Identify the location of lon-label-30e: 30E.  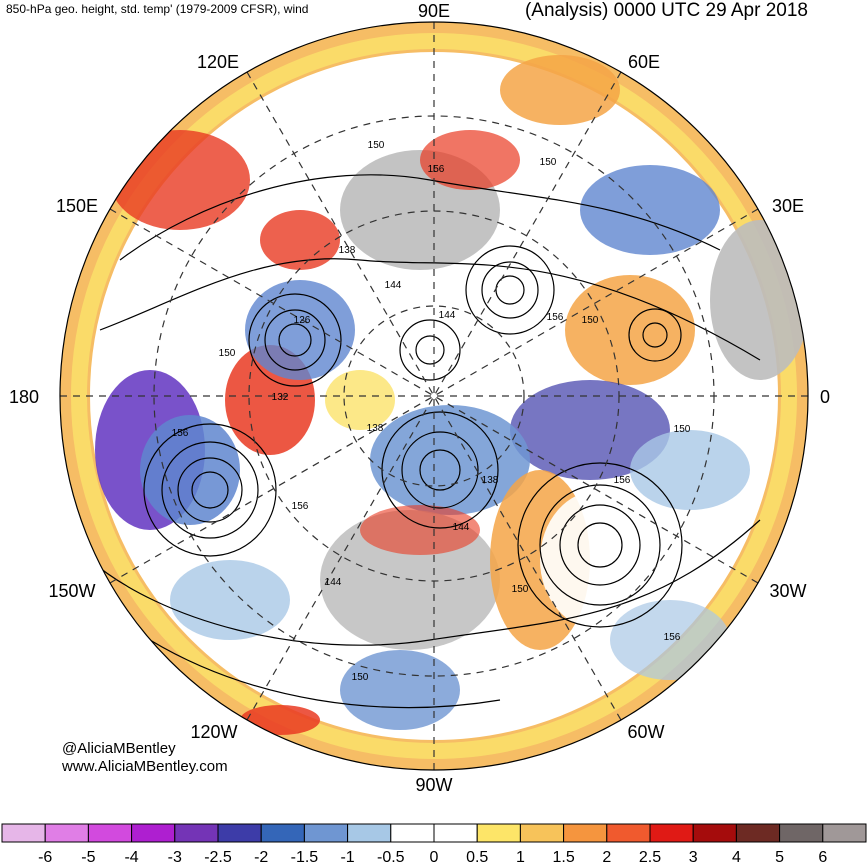
(788, 206).